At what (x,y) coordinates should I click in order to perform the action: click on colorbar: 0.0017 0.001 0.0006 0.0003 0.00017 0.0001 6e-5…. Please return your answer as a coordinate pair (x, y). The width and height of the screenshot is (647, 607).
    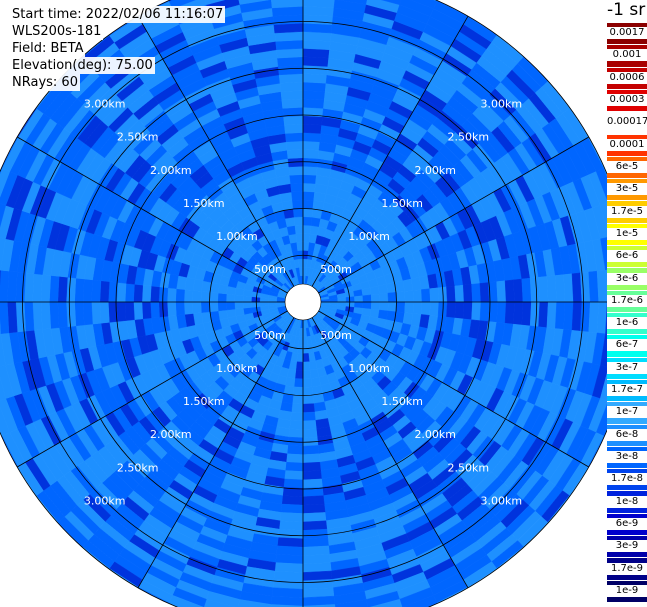
    Looking at the image, I should click on (627, 312).